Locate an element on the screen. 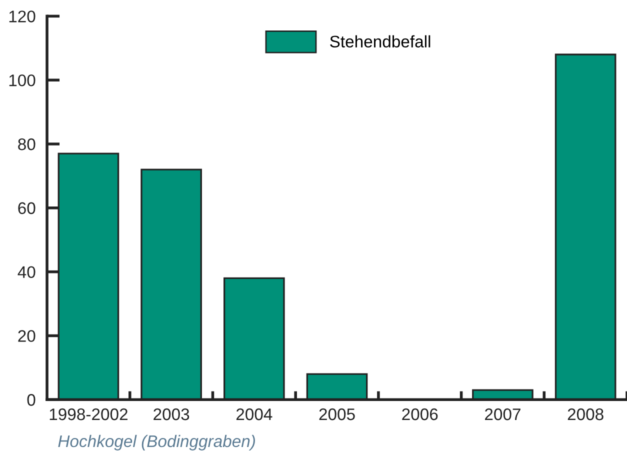 This screenshot has height=462, width=627. legend-label: Stehendbefall is located at coordinates (380, 41).